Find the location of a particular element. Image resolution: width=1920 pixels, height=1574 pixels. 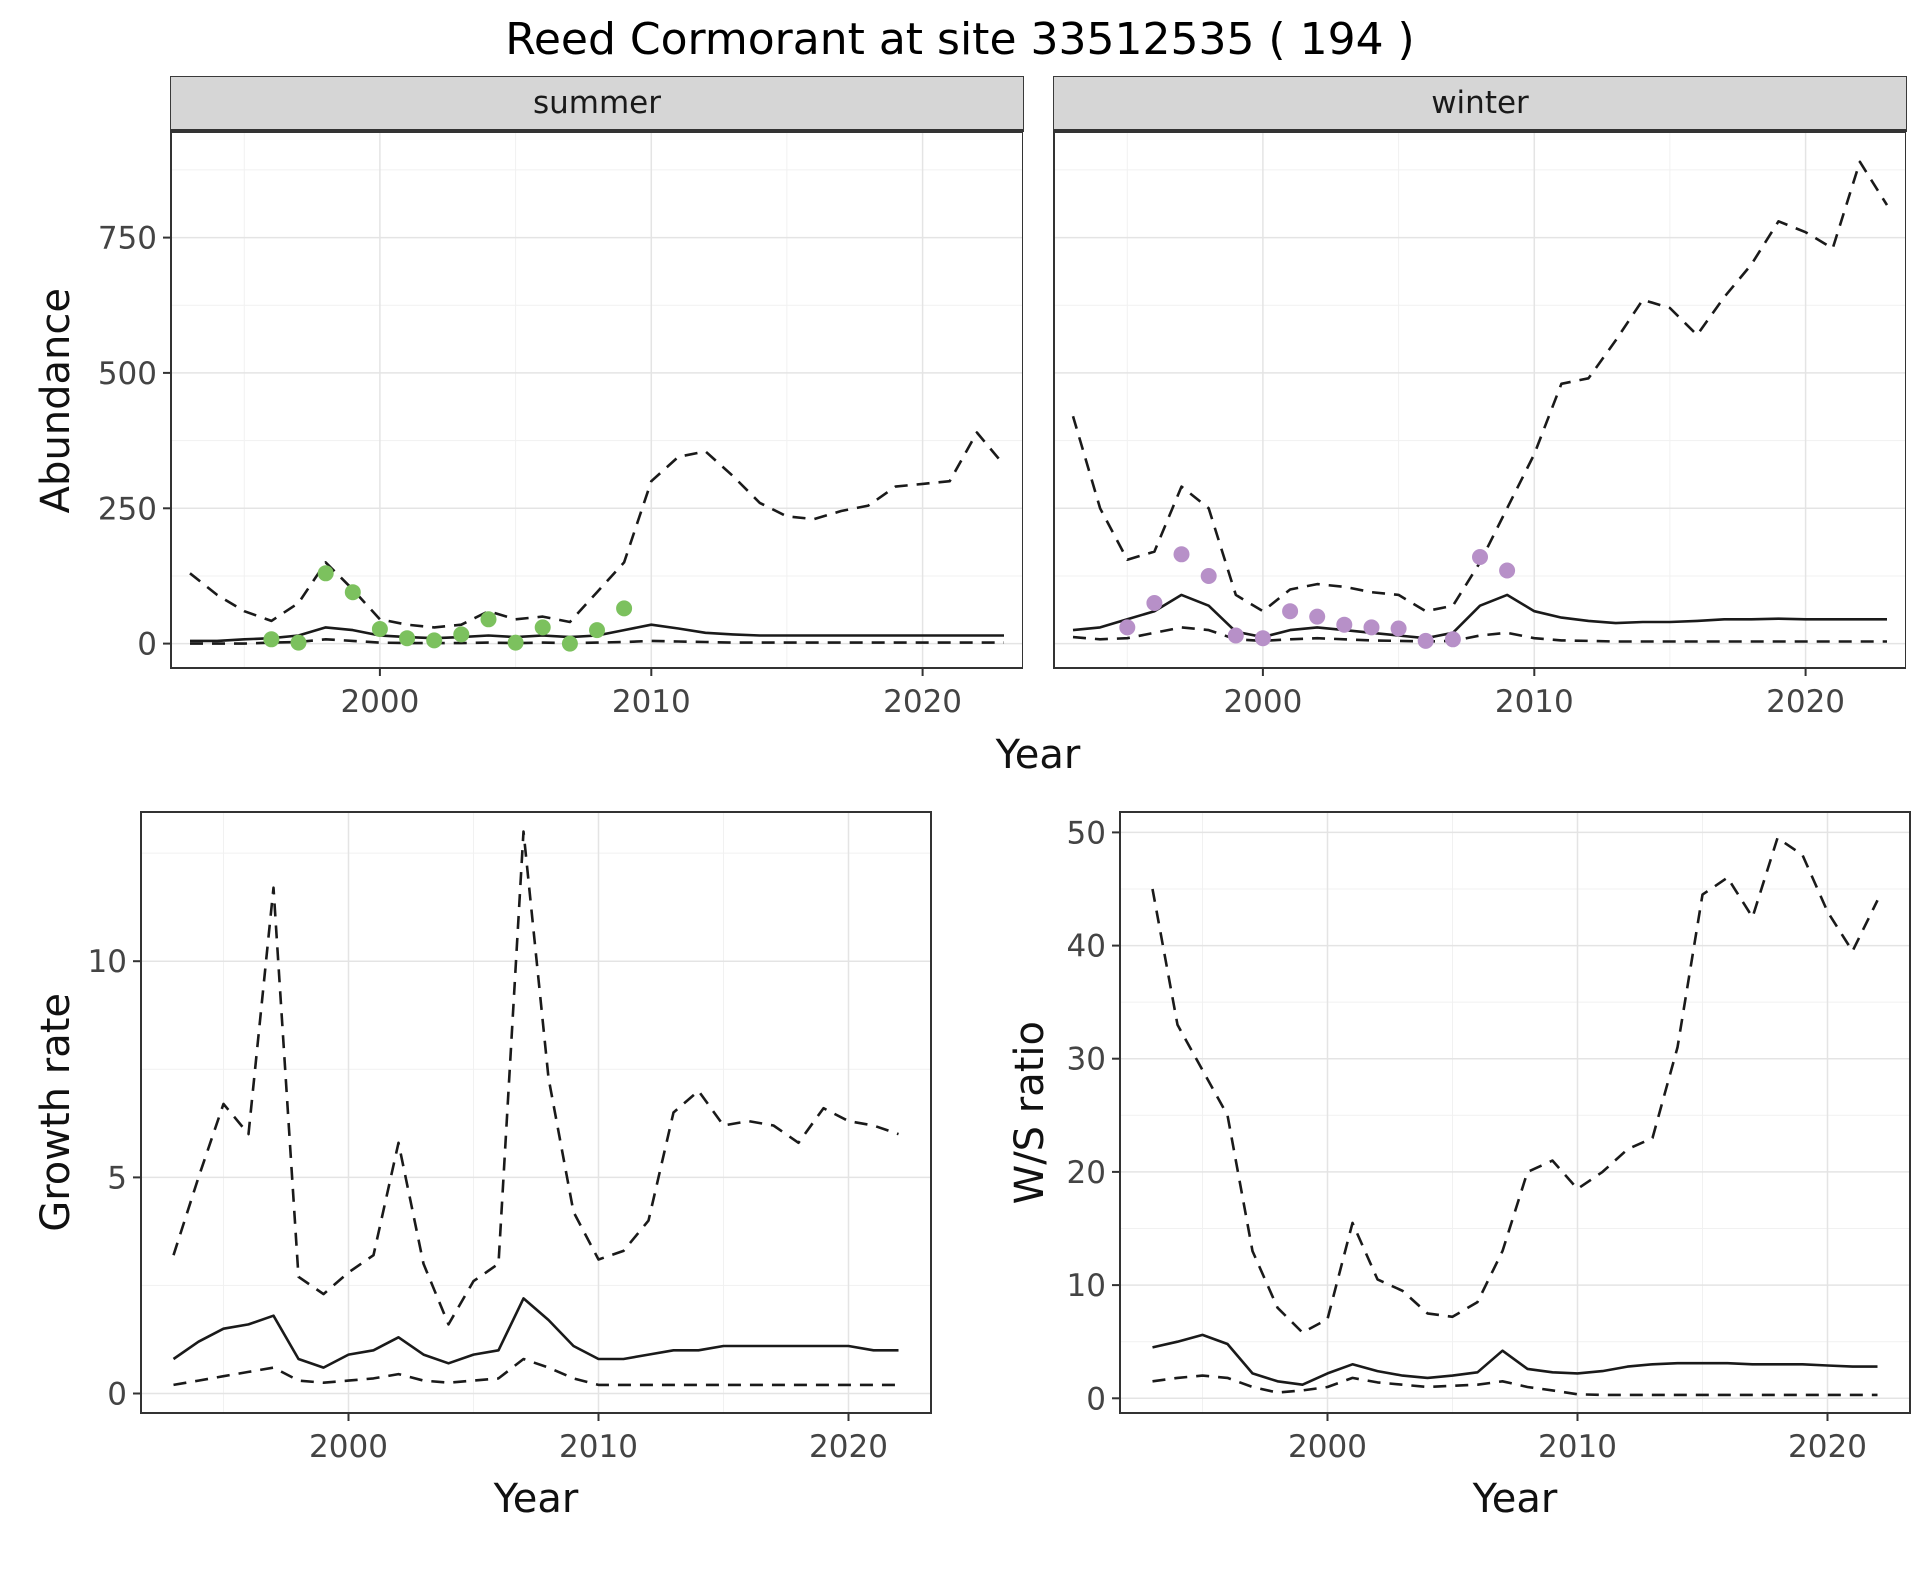

ws-ratio-axis-label: W/S ratio is located at coordinates (1030, 1112).